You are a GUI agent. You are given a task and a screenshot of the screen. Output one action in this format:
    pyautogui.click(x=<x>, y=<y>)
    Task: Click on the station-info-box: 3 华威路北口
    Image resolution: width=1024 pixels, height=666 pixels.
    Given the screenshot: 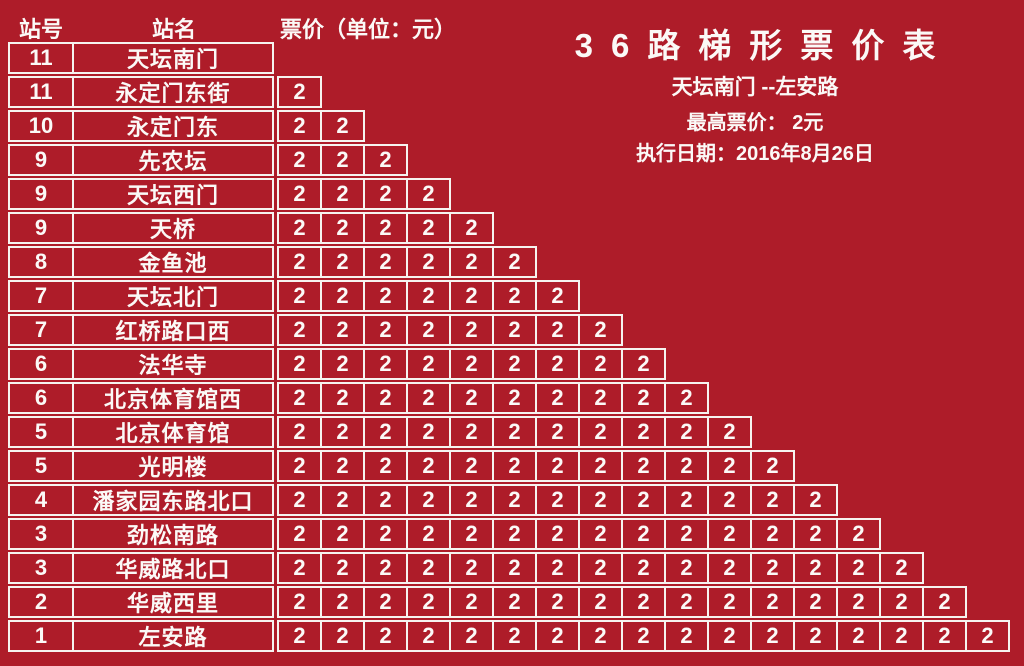 What is the action you would take?
    pyautogui.click(x=141, y=568)
    